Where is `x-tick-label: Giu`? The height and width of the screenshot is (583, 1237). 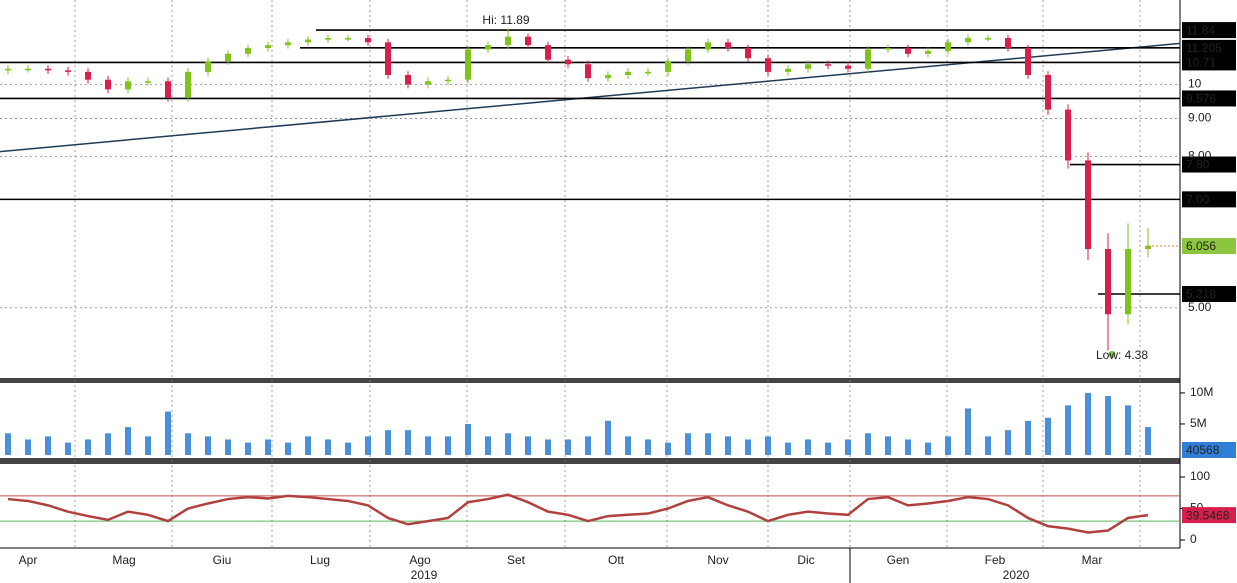
x-tick-label: Giu is located at coordinates (222, 560).